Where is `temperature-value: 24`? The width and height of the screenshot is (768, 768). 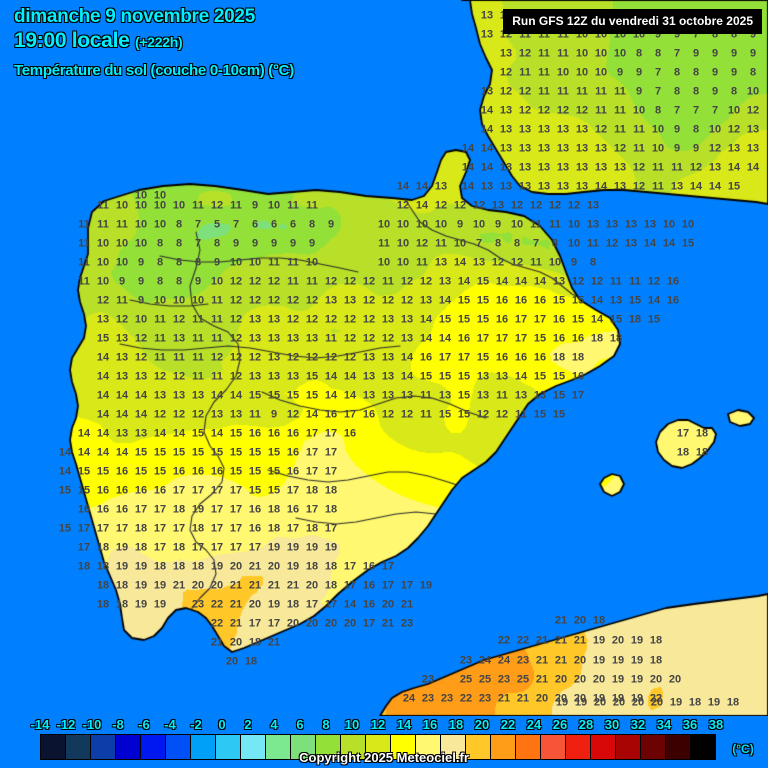 temperature-value: 24 is located at coordinates (504, 660).